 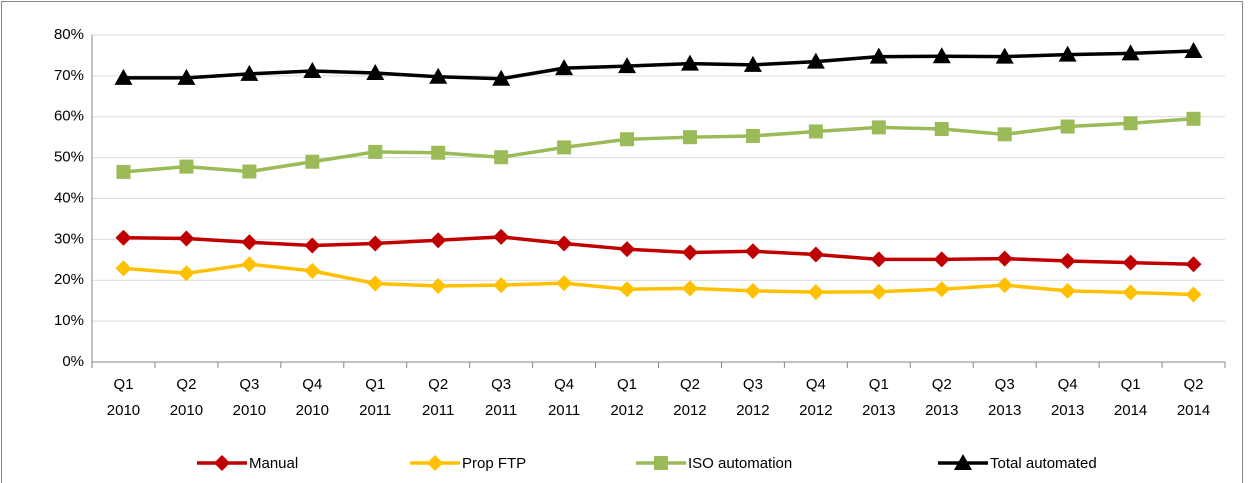 What do you see at coordinates (375, 397) in the screenshot?
I see `x-tick-label: Q1 2011` at bounding box center [375, 397].